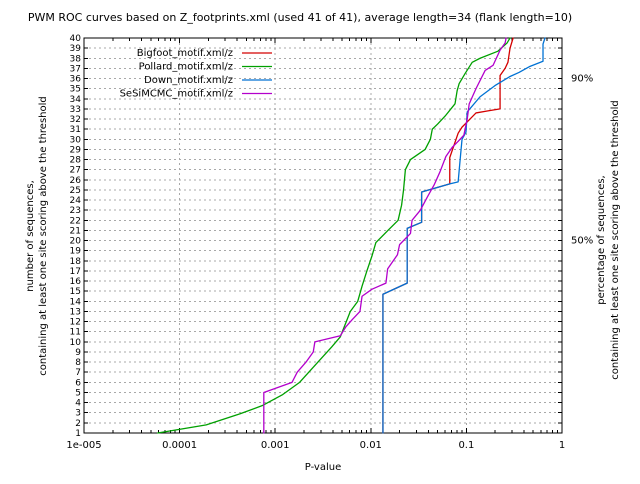 Image resolution: width=640 pixels, height=484 pixels. What do you see at coordinates (582, 79) in the screenshot?
I see `svg-text: 90%` at bounding box center [582, 79].